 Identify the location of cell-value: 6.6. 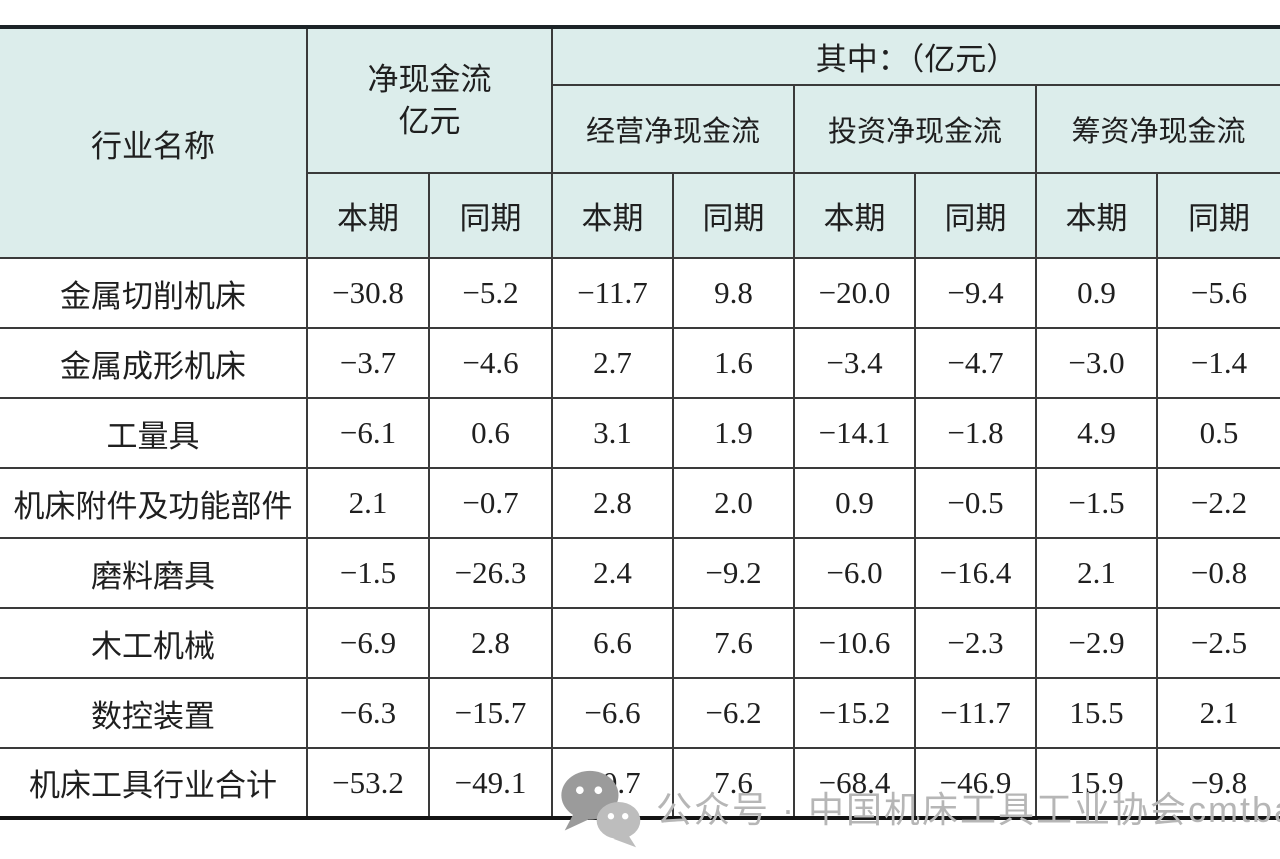
(612, 643).